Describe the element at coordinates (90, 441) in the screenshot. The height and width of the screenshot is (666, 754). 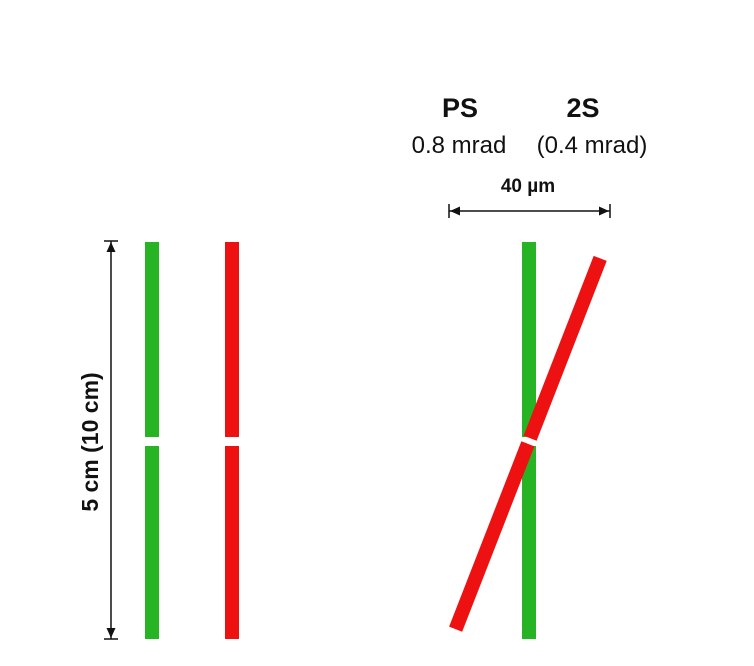
I see `length-label: 5 cm (10 cm)` at that location.